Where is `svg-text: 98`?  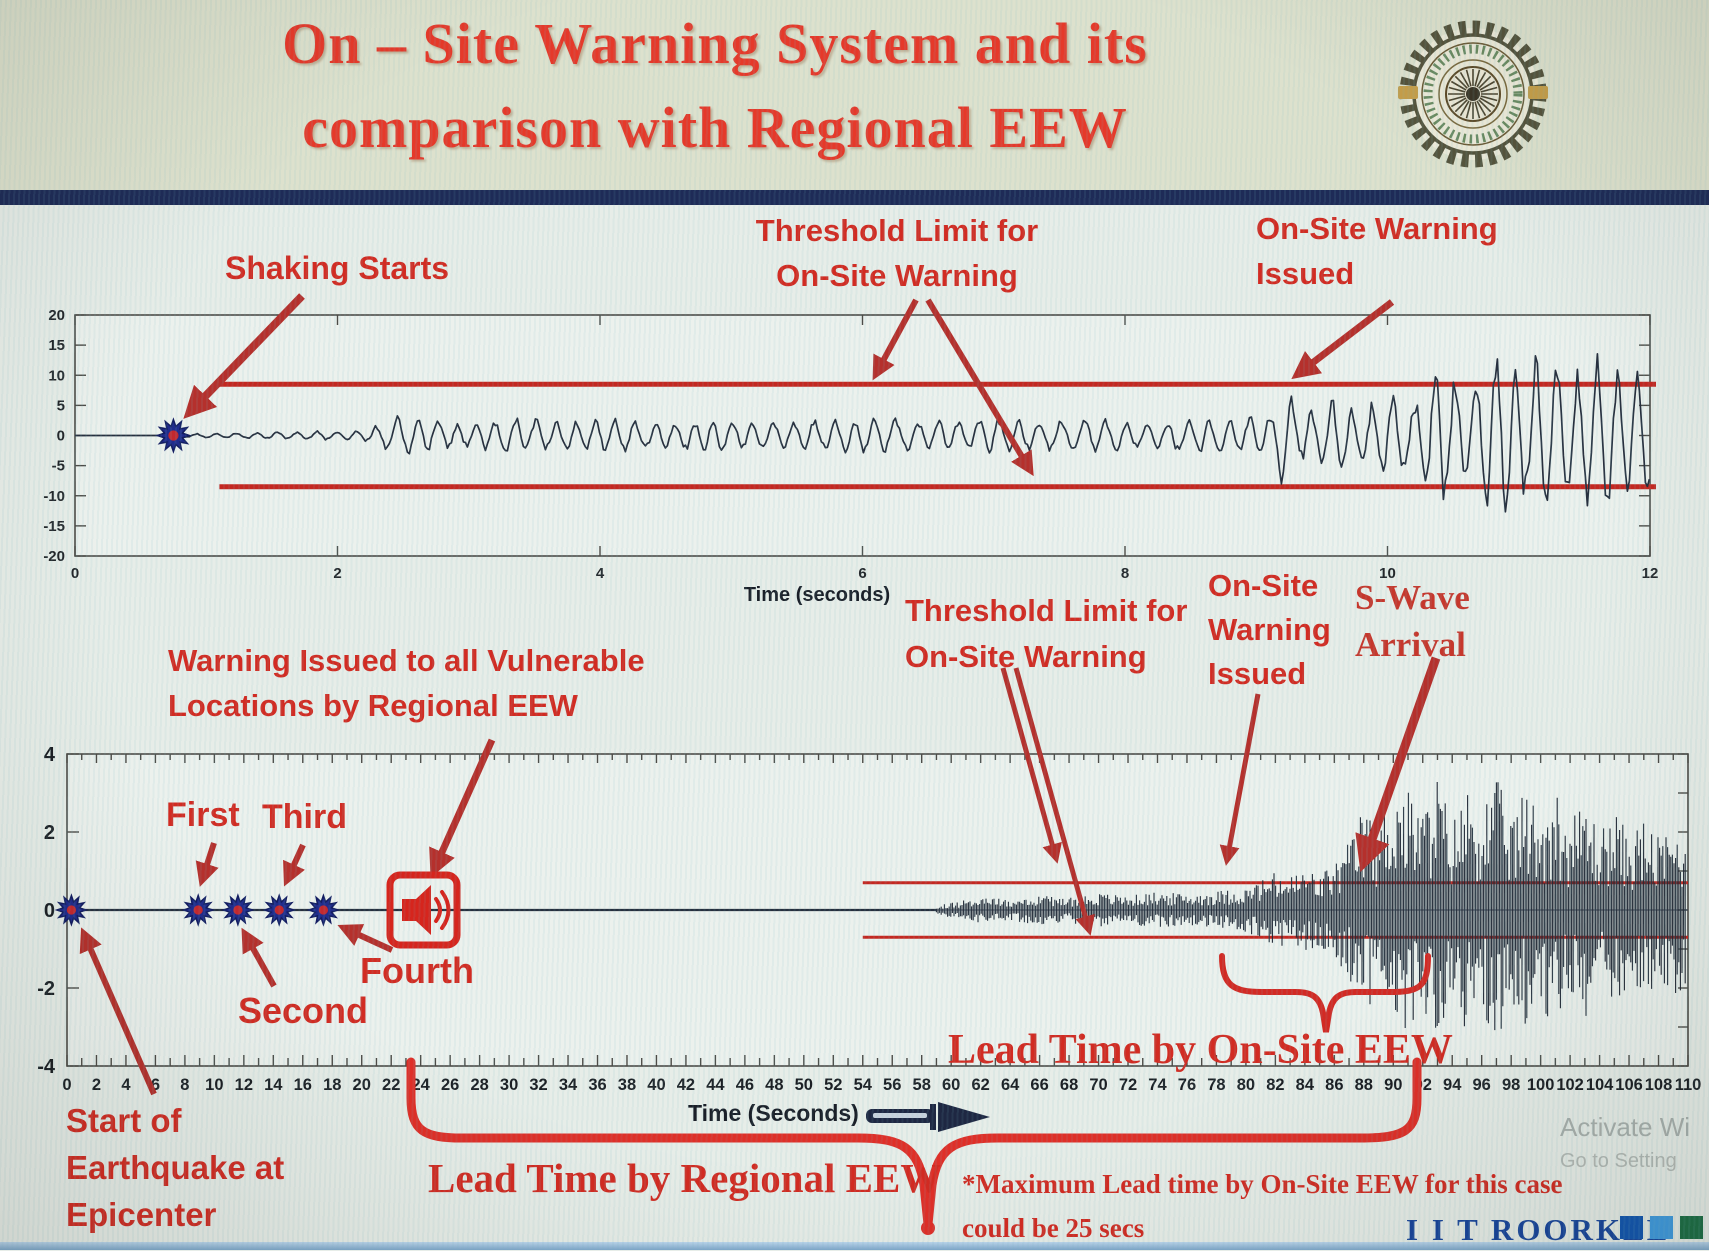
svg-text: 98 is located at coordinates (1511, 1085).